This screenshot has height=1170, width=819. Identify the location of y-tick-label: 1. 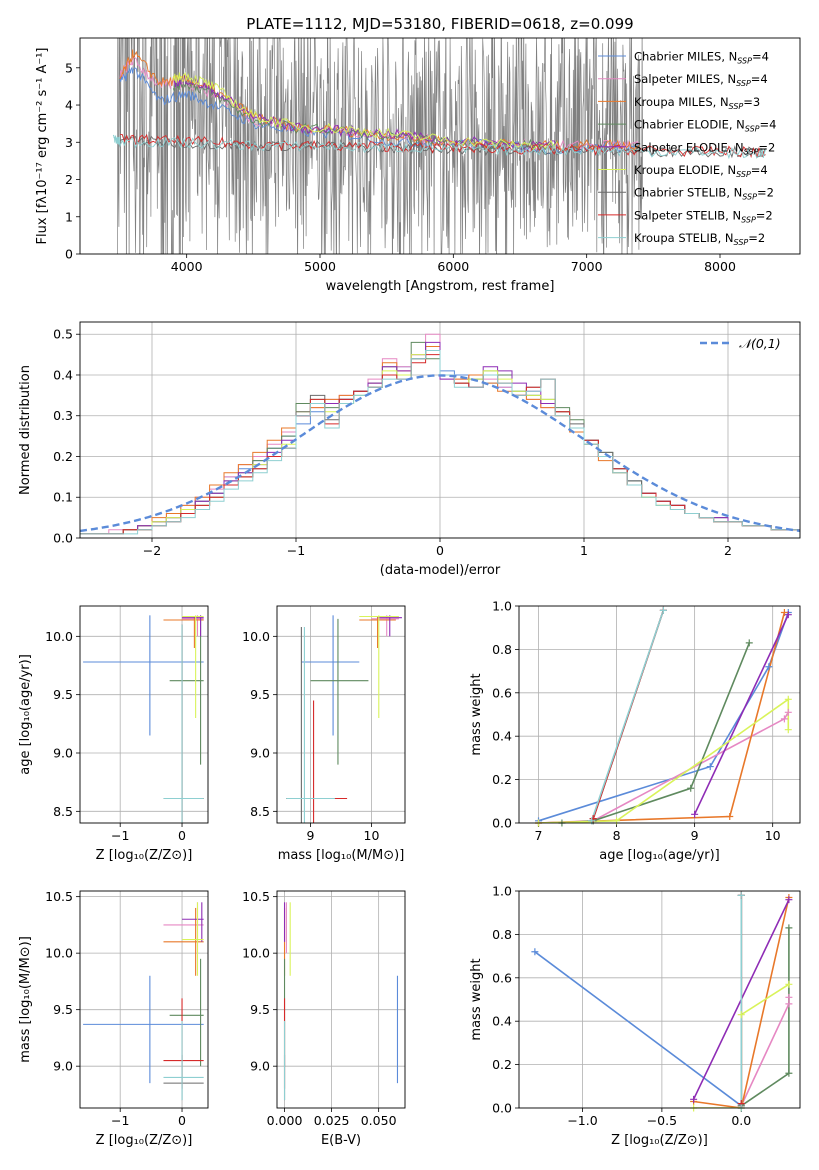
(69, 216).